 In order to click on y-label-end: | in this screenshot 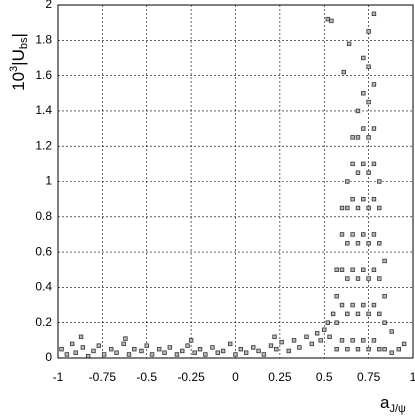, I will do `click(18, 35)`.